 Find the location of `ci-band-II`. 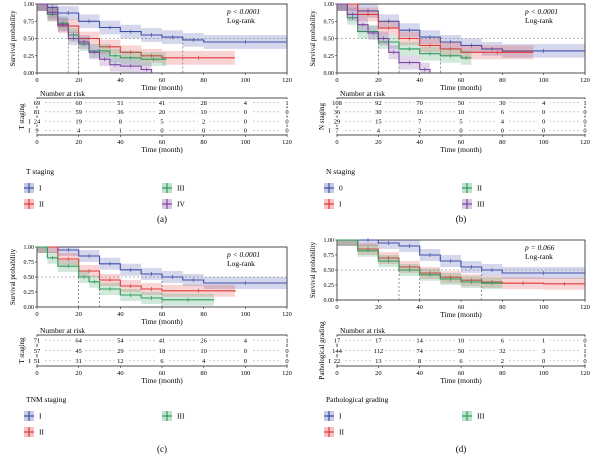

ci-band-II is located at coordinates (461, 265).